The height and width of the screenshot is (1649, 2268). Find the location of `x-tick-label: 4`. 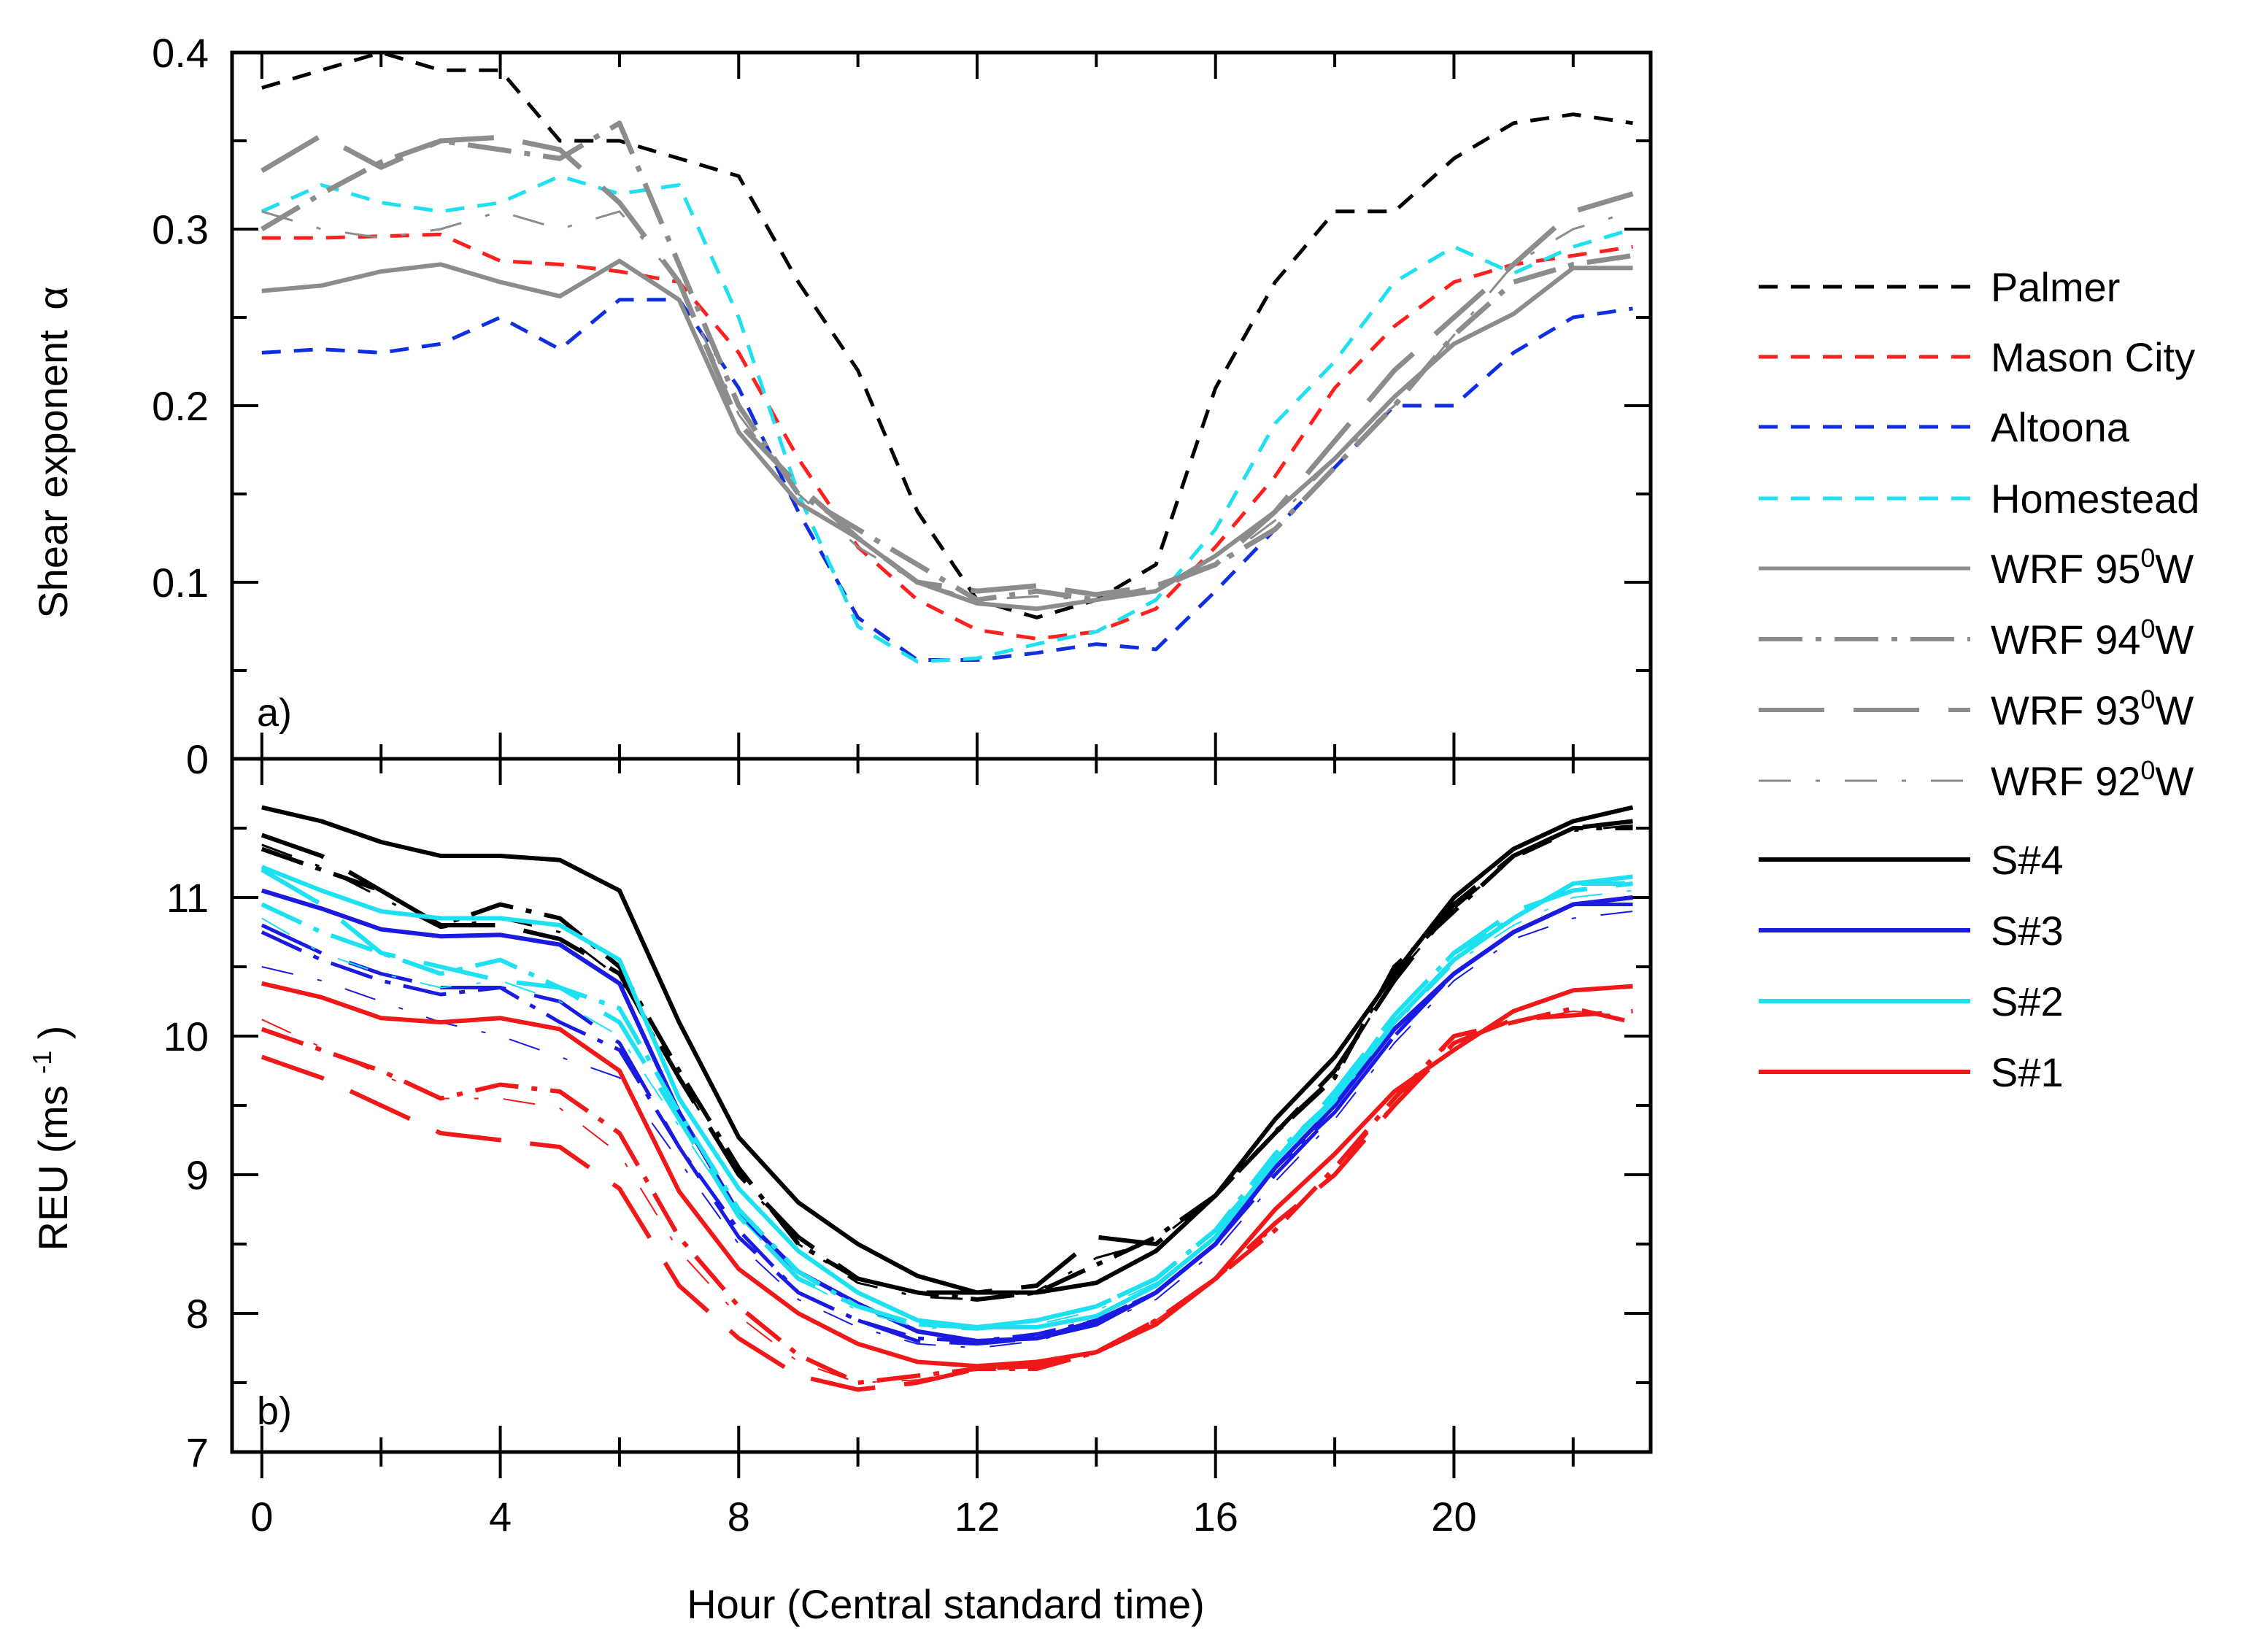

x-tick-label: 4 is located at coordinates (501, 1517).